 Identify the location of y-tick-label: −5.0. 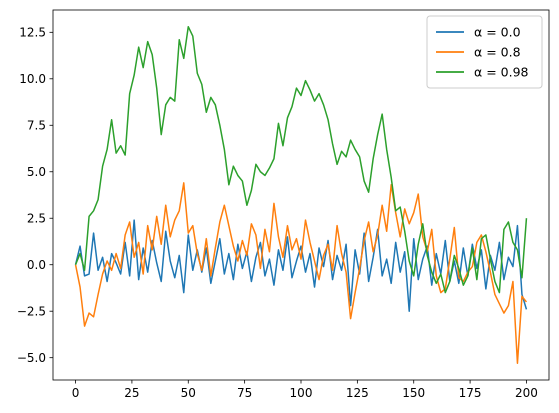
(31, 358).